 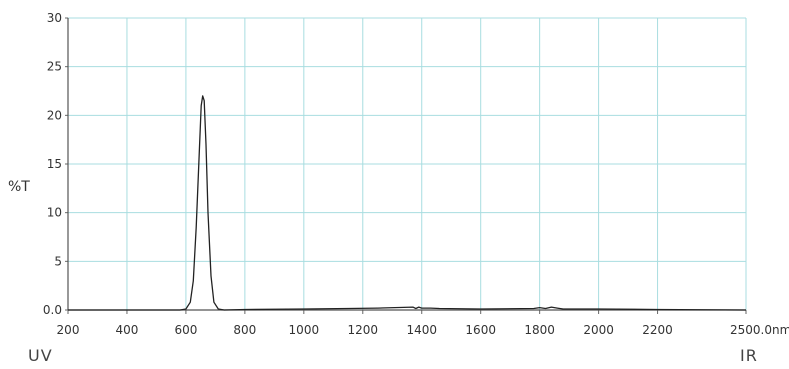 I want to click on x-tick-label: 800, so click(x=244, y=330).